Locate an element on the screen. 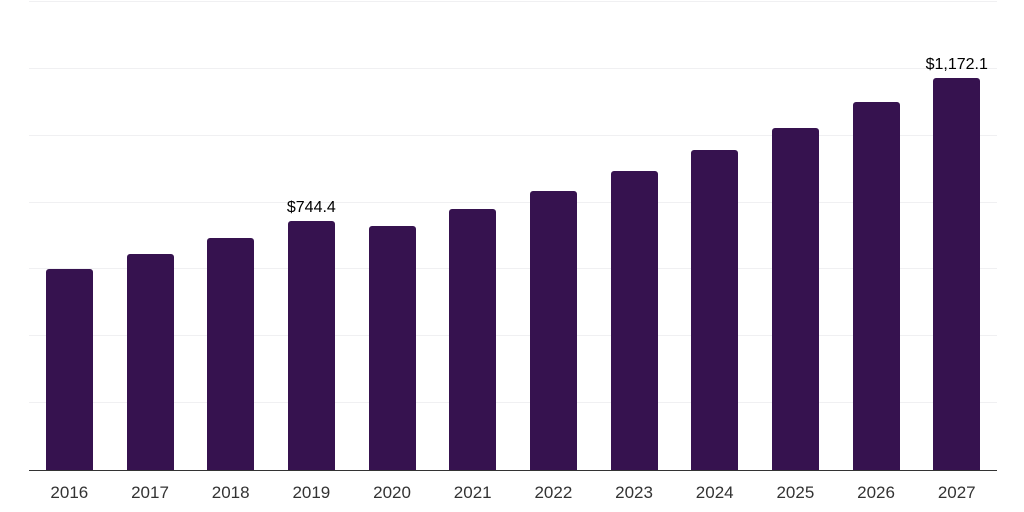 This screenshot has width=1024, height=512. data-label-2019: $744.4 is located at coordinates (311, 208).